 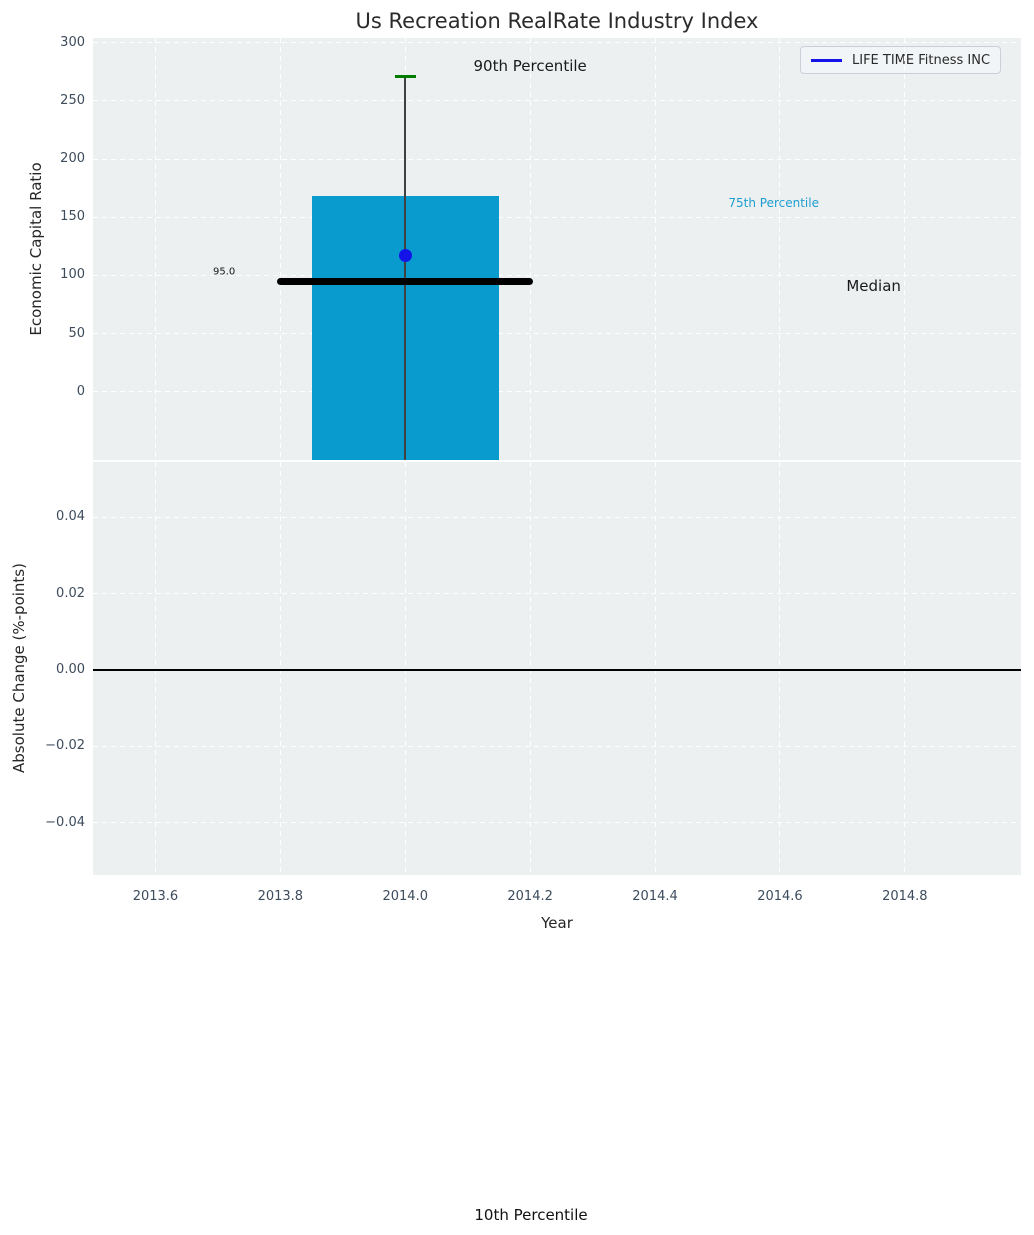 I want to click on x-tick-label: 2014.0, so click(x=405, y=896).